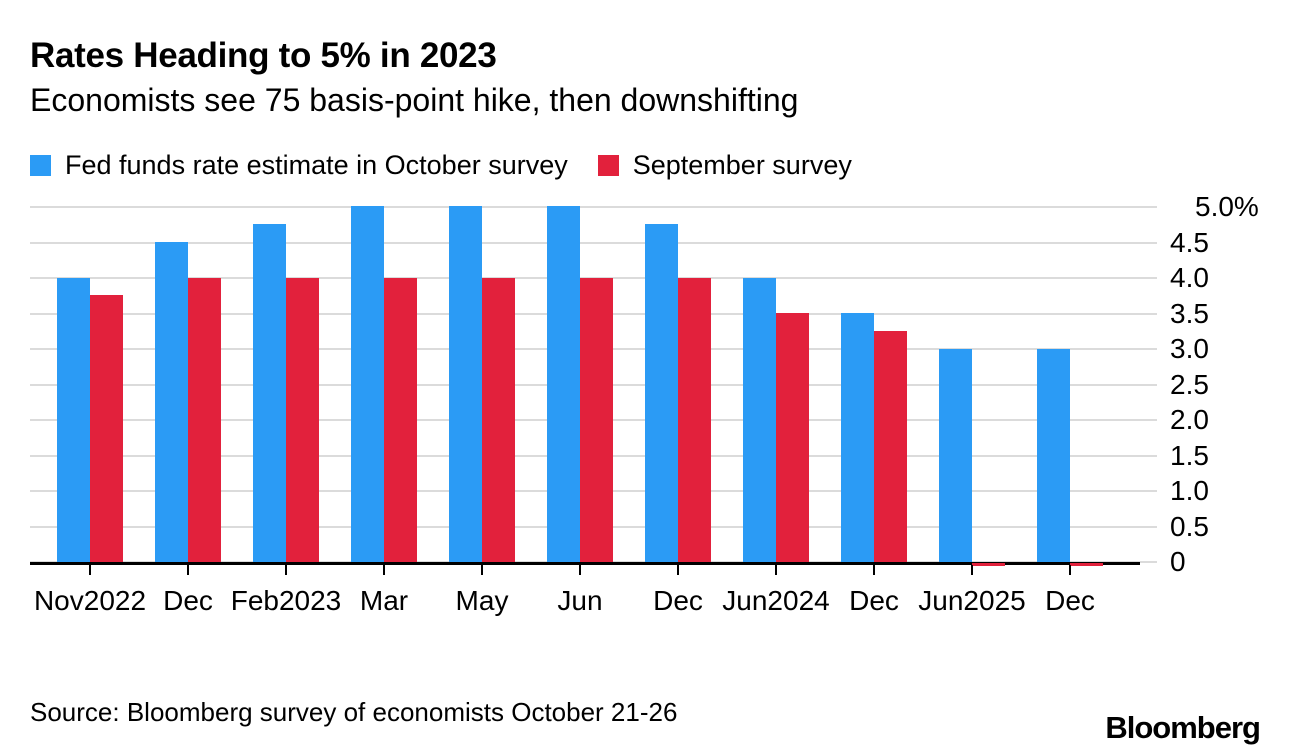  Describe the element at coordinates (608, 165) in the screenshot. I see `september-series-swatch-icon` at that location.